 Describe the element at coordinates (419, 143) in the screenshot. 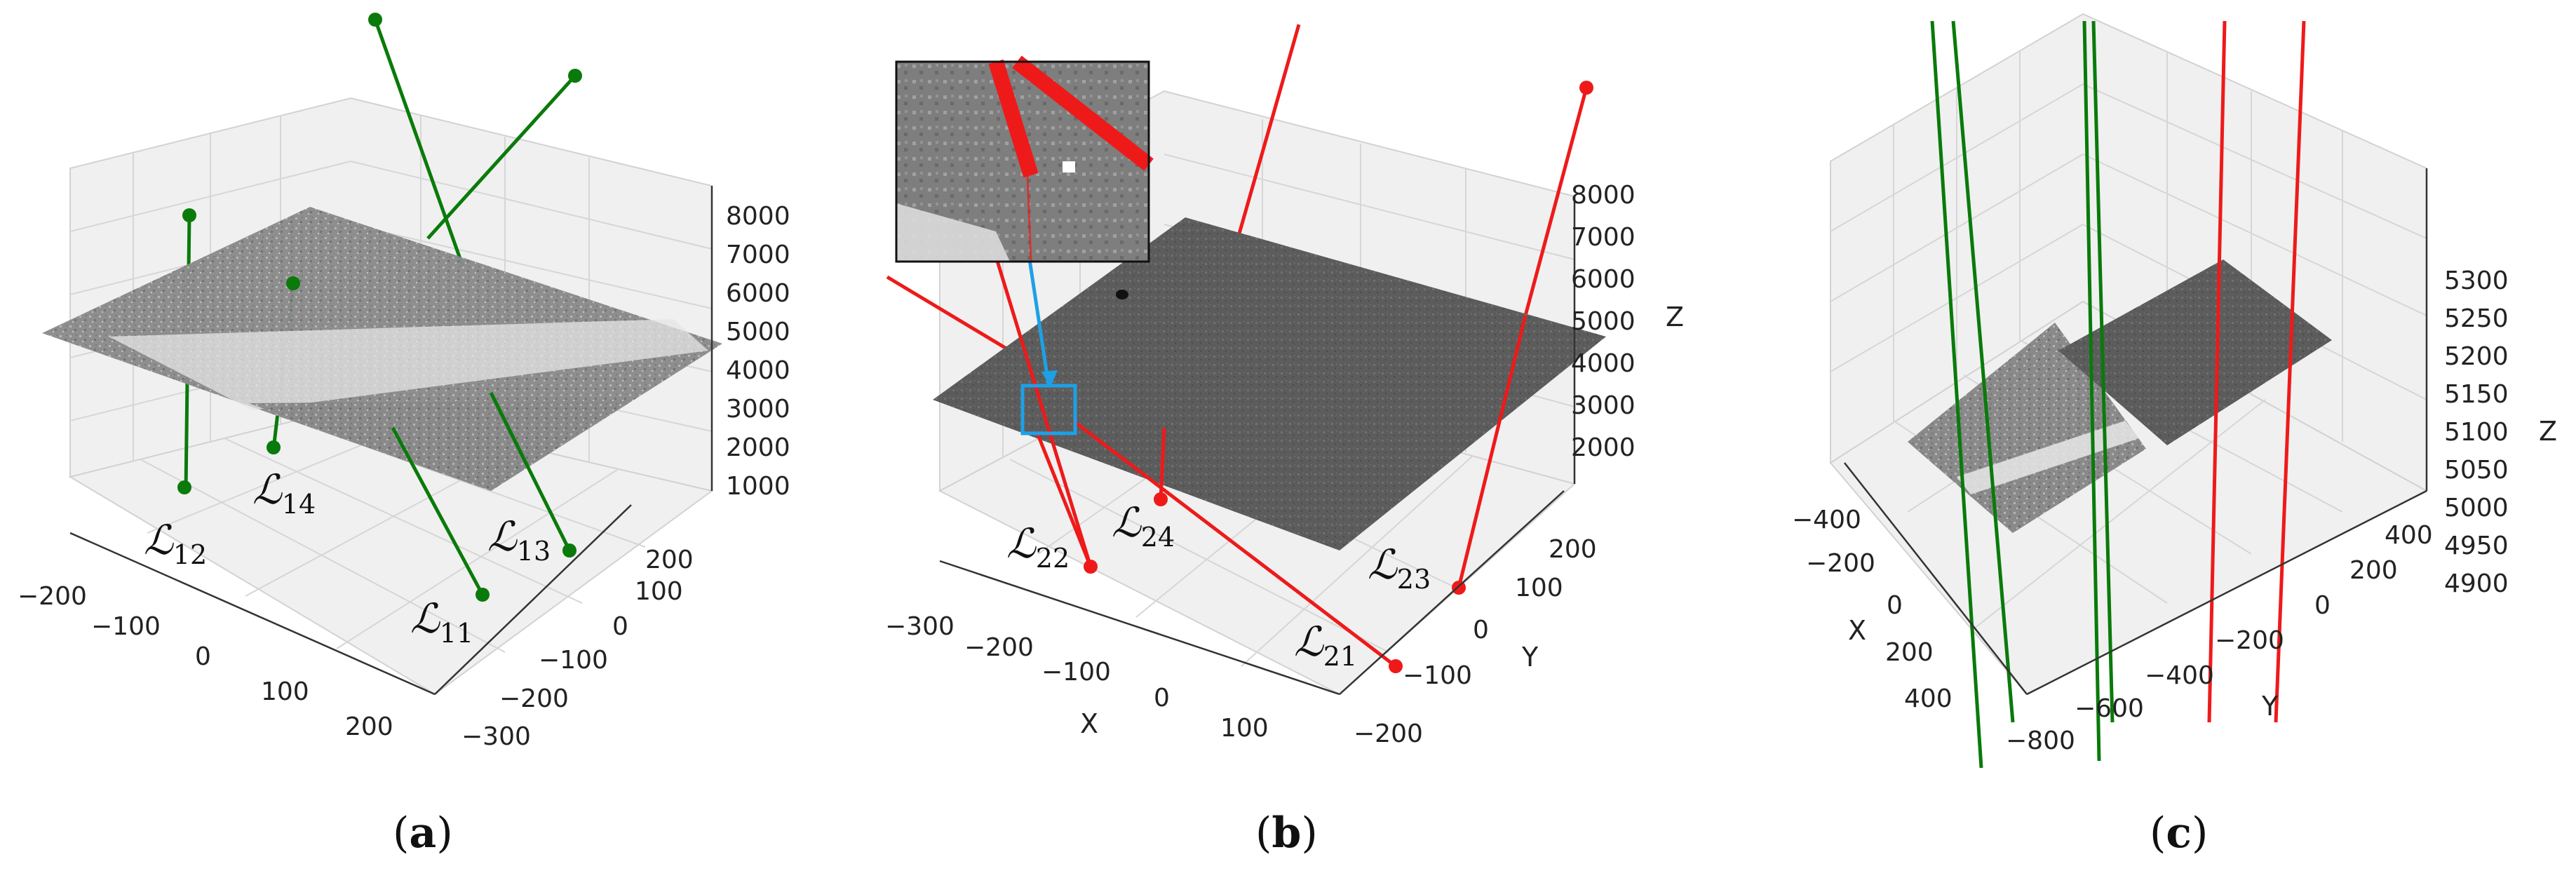

I see `line-l13-upper` at that location.